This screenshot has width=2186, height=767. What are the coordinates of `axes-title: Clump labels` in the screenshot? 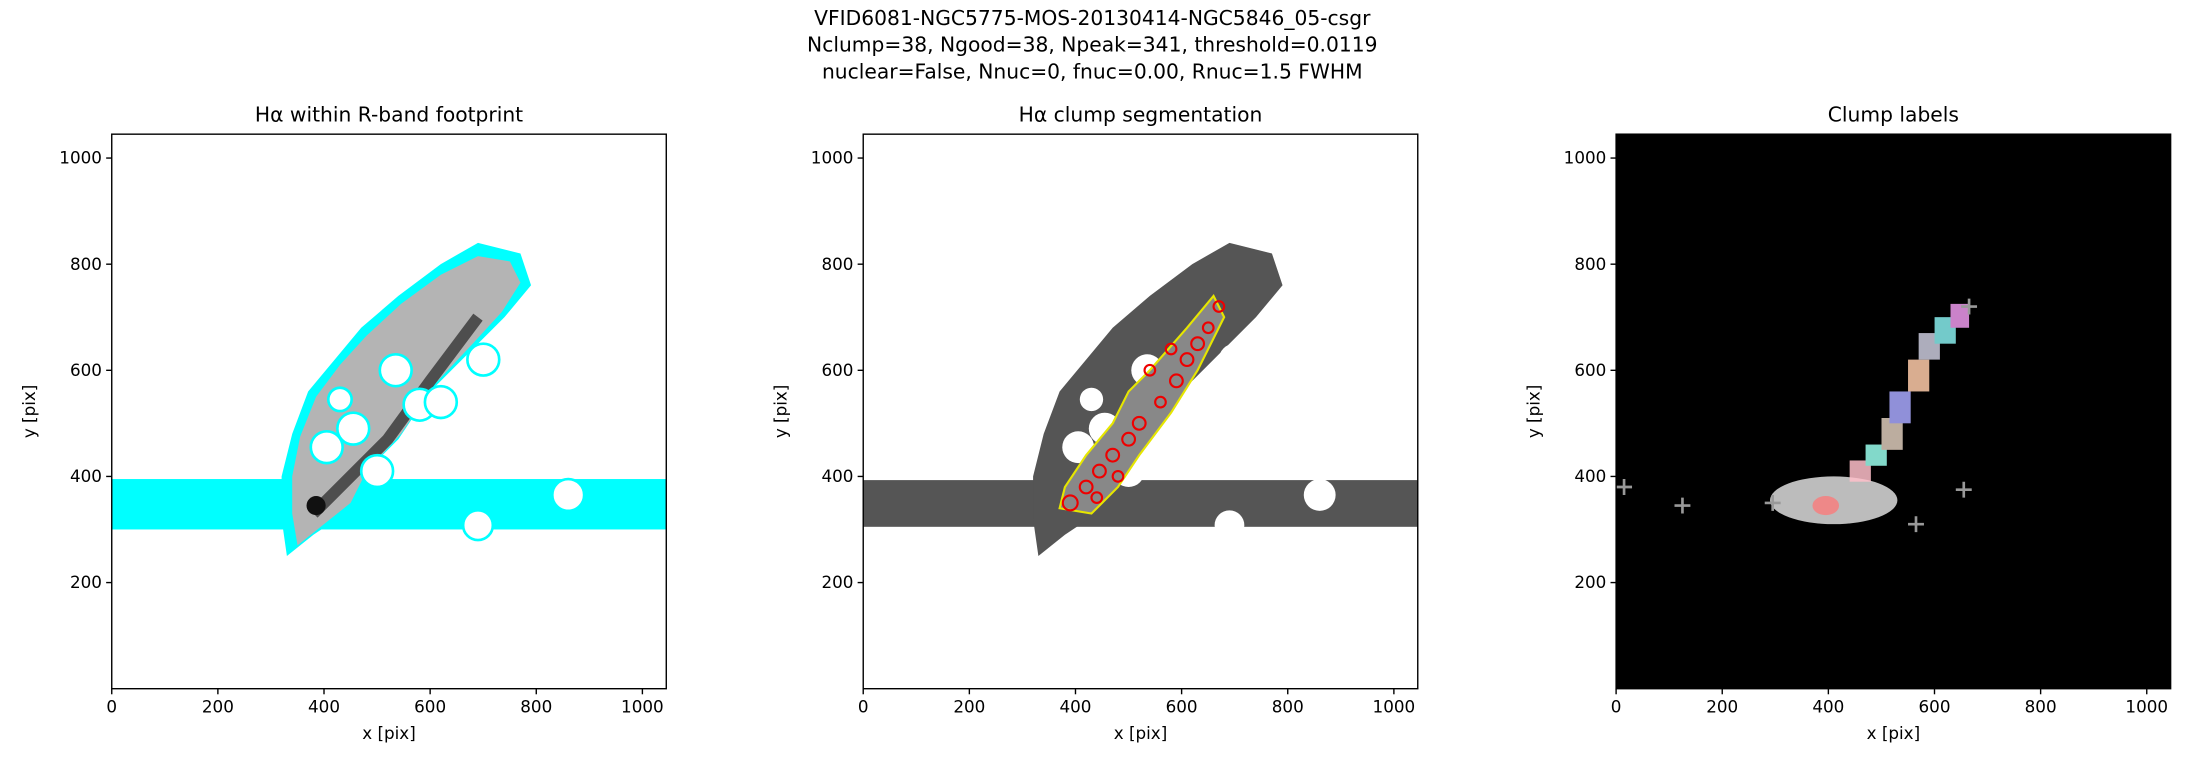 It's located at (1893, 115).